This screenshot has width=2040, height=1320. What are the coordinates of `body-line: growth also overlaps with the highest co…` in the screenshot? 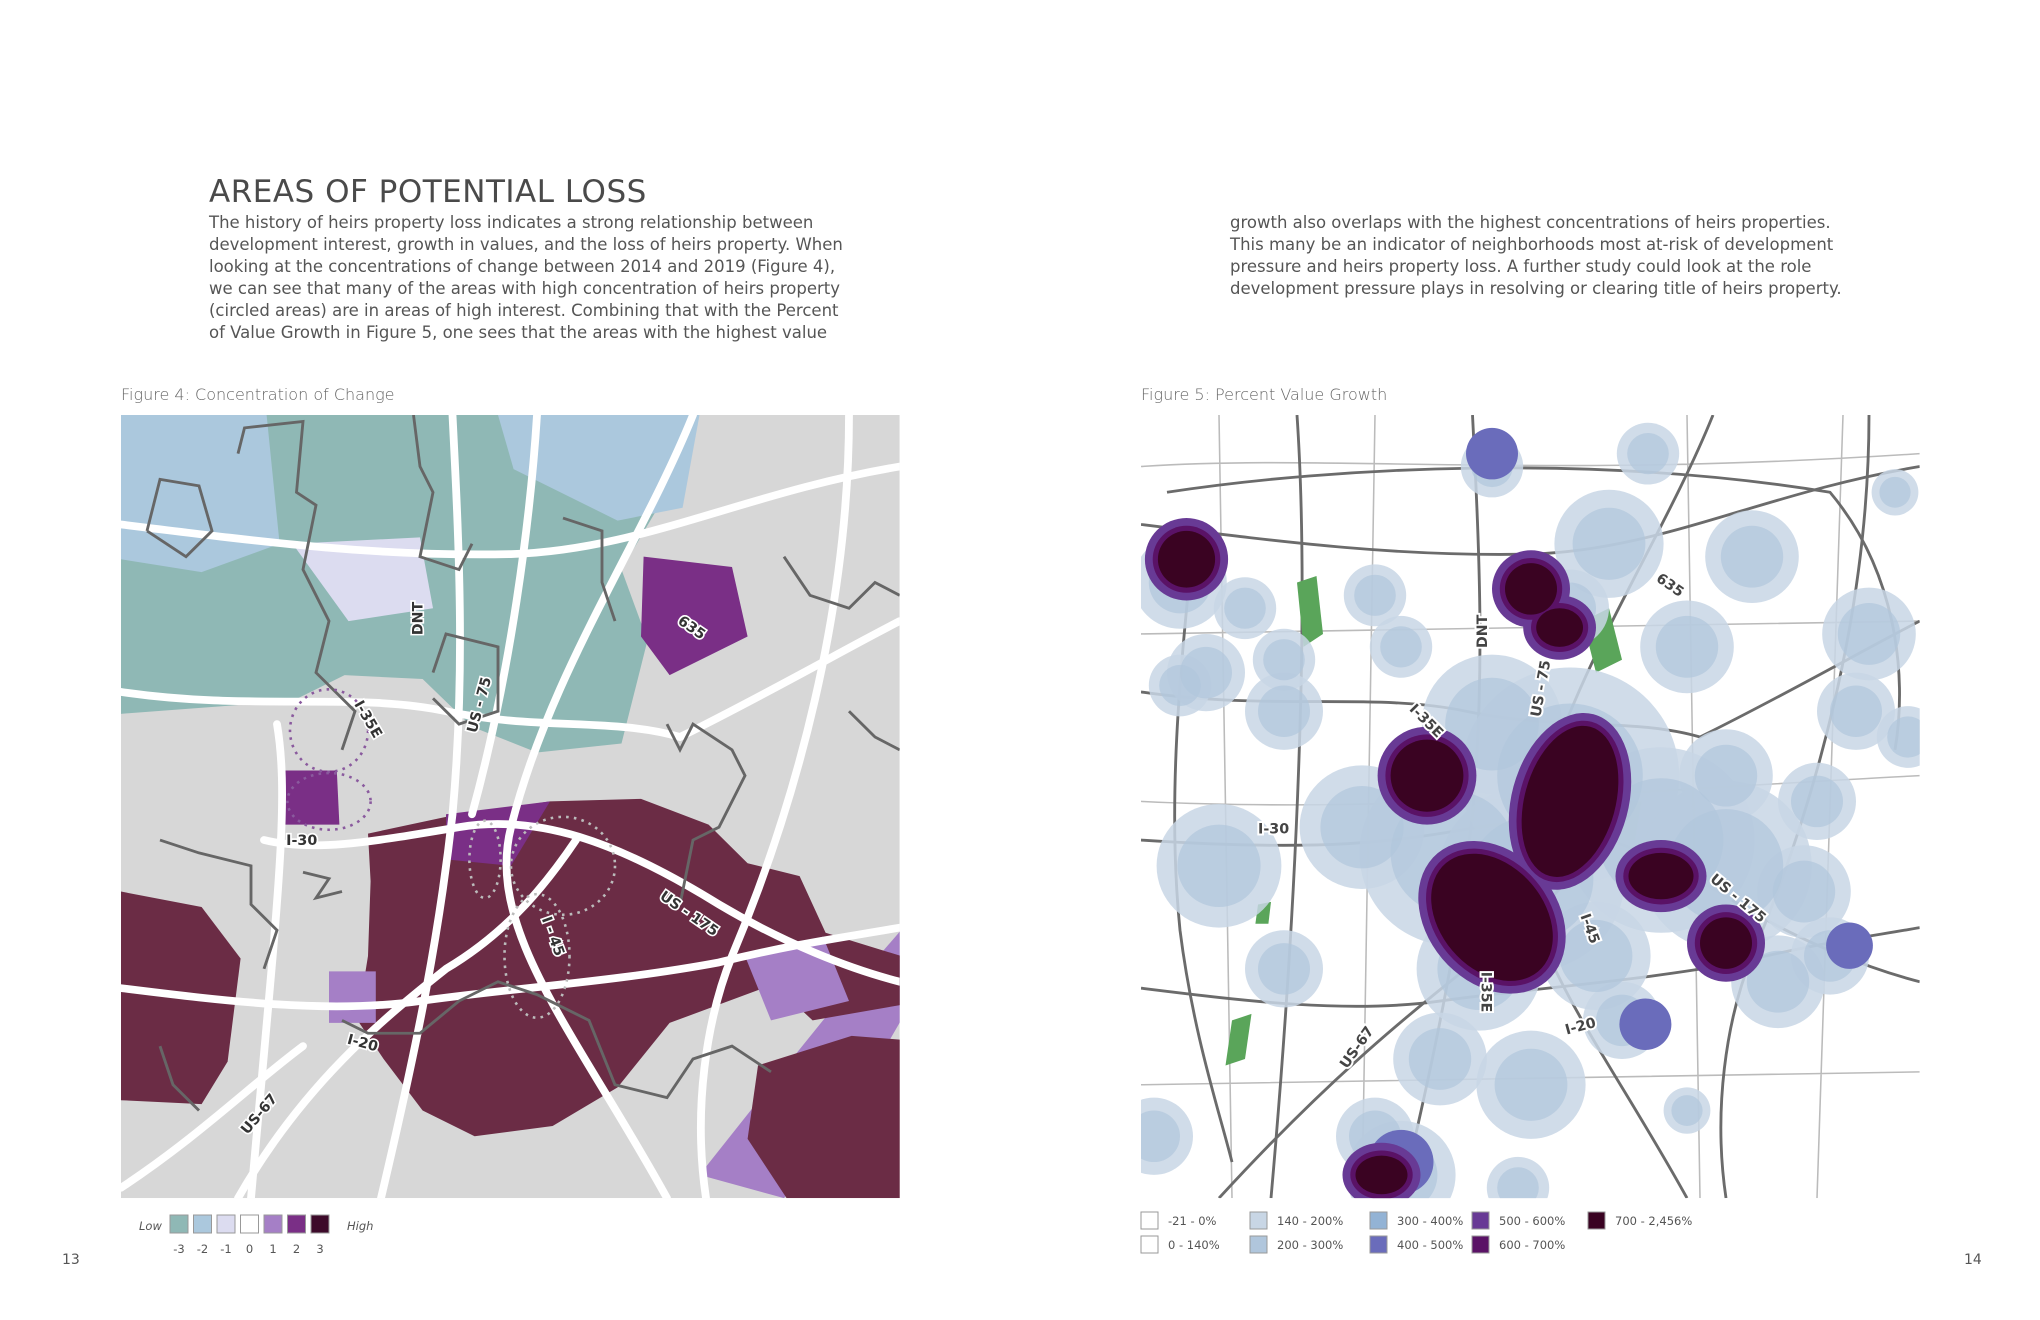 It's located at (1530, 222).